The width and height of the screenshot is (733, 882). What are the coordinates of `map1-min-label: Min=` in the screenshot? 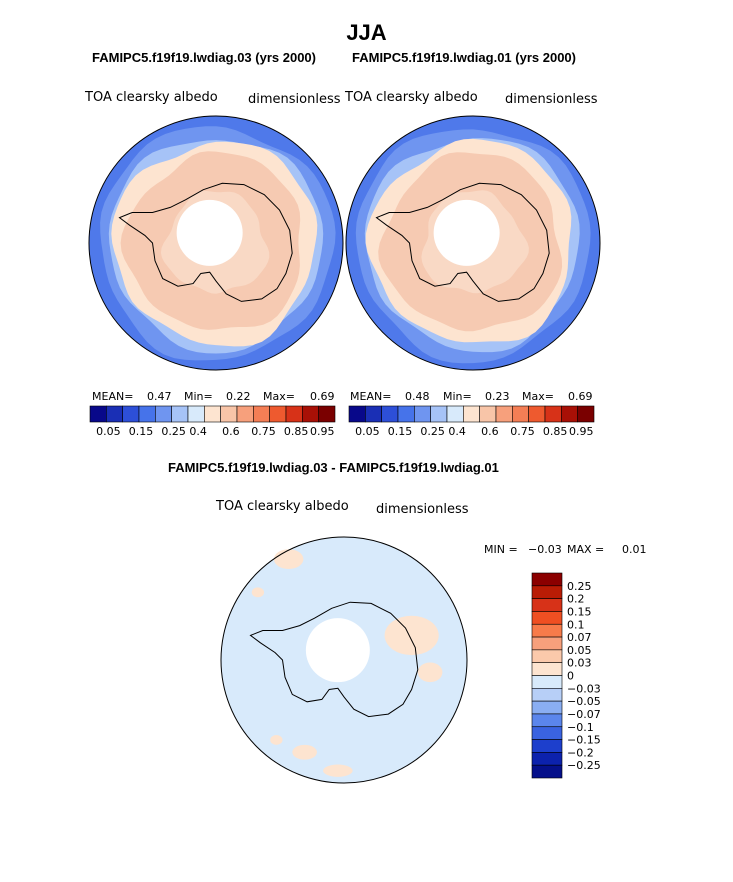 It's located at (198, 396).